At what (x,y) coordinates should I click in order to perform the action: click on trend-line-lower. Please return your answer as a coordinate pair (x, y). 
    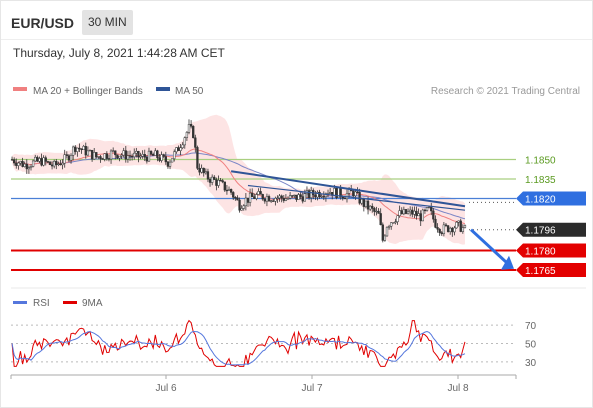
    Looking at the image, I should click on (356, 197).